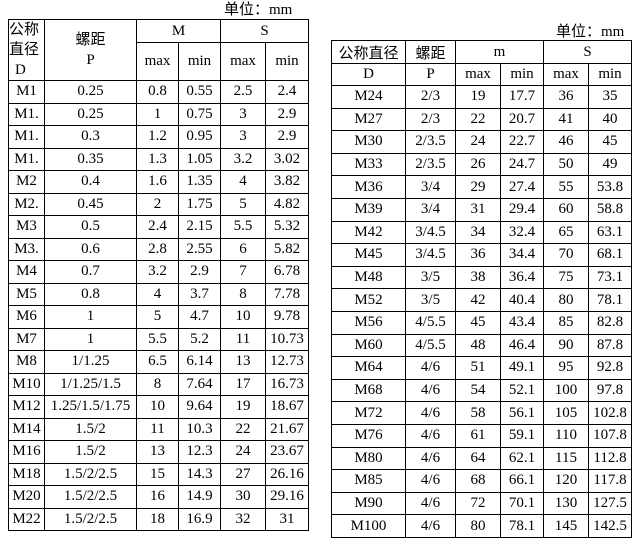  Describe the element at coordinates (478, 74) in the screenshot. I see `header-m-max: max` at that location.